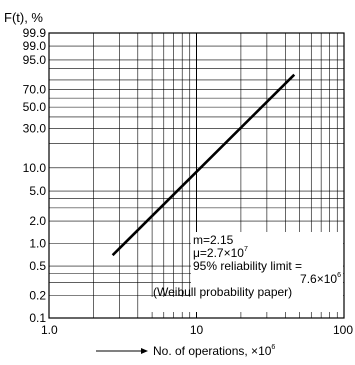 The height and width of the screenshot is (365, 355). What do you see at coordinates (273, 347) in the screenshot?
I see `x-axis-label-exponent: 6` at bounding box center [273, 347].